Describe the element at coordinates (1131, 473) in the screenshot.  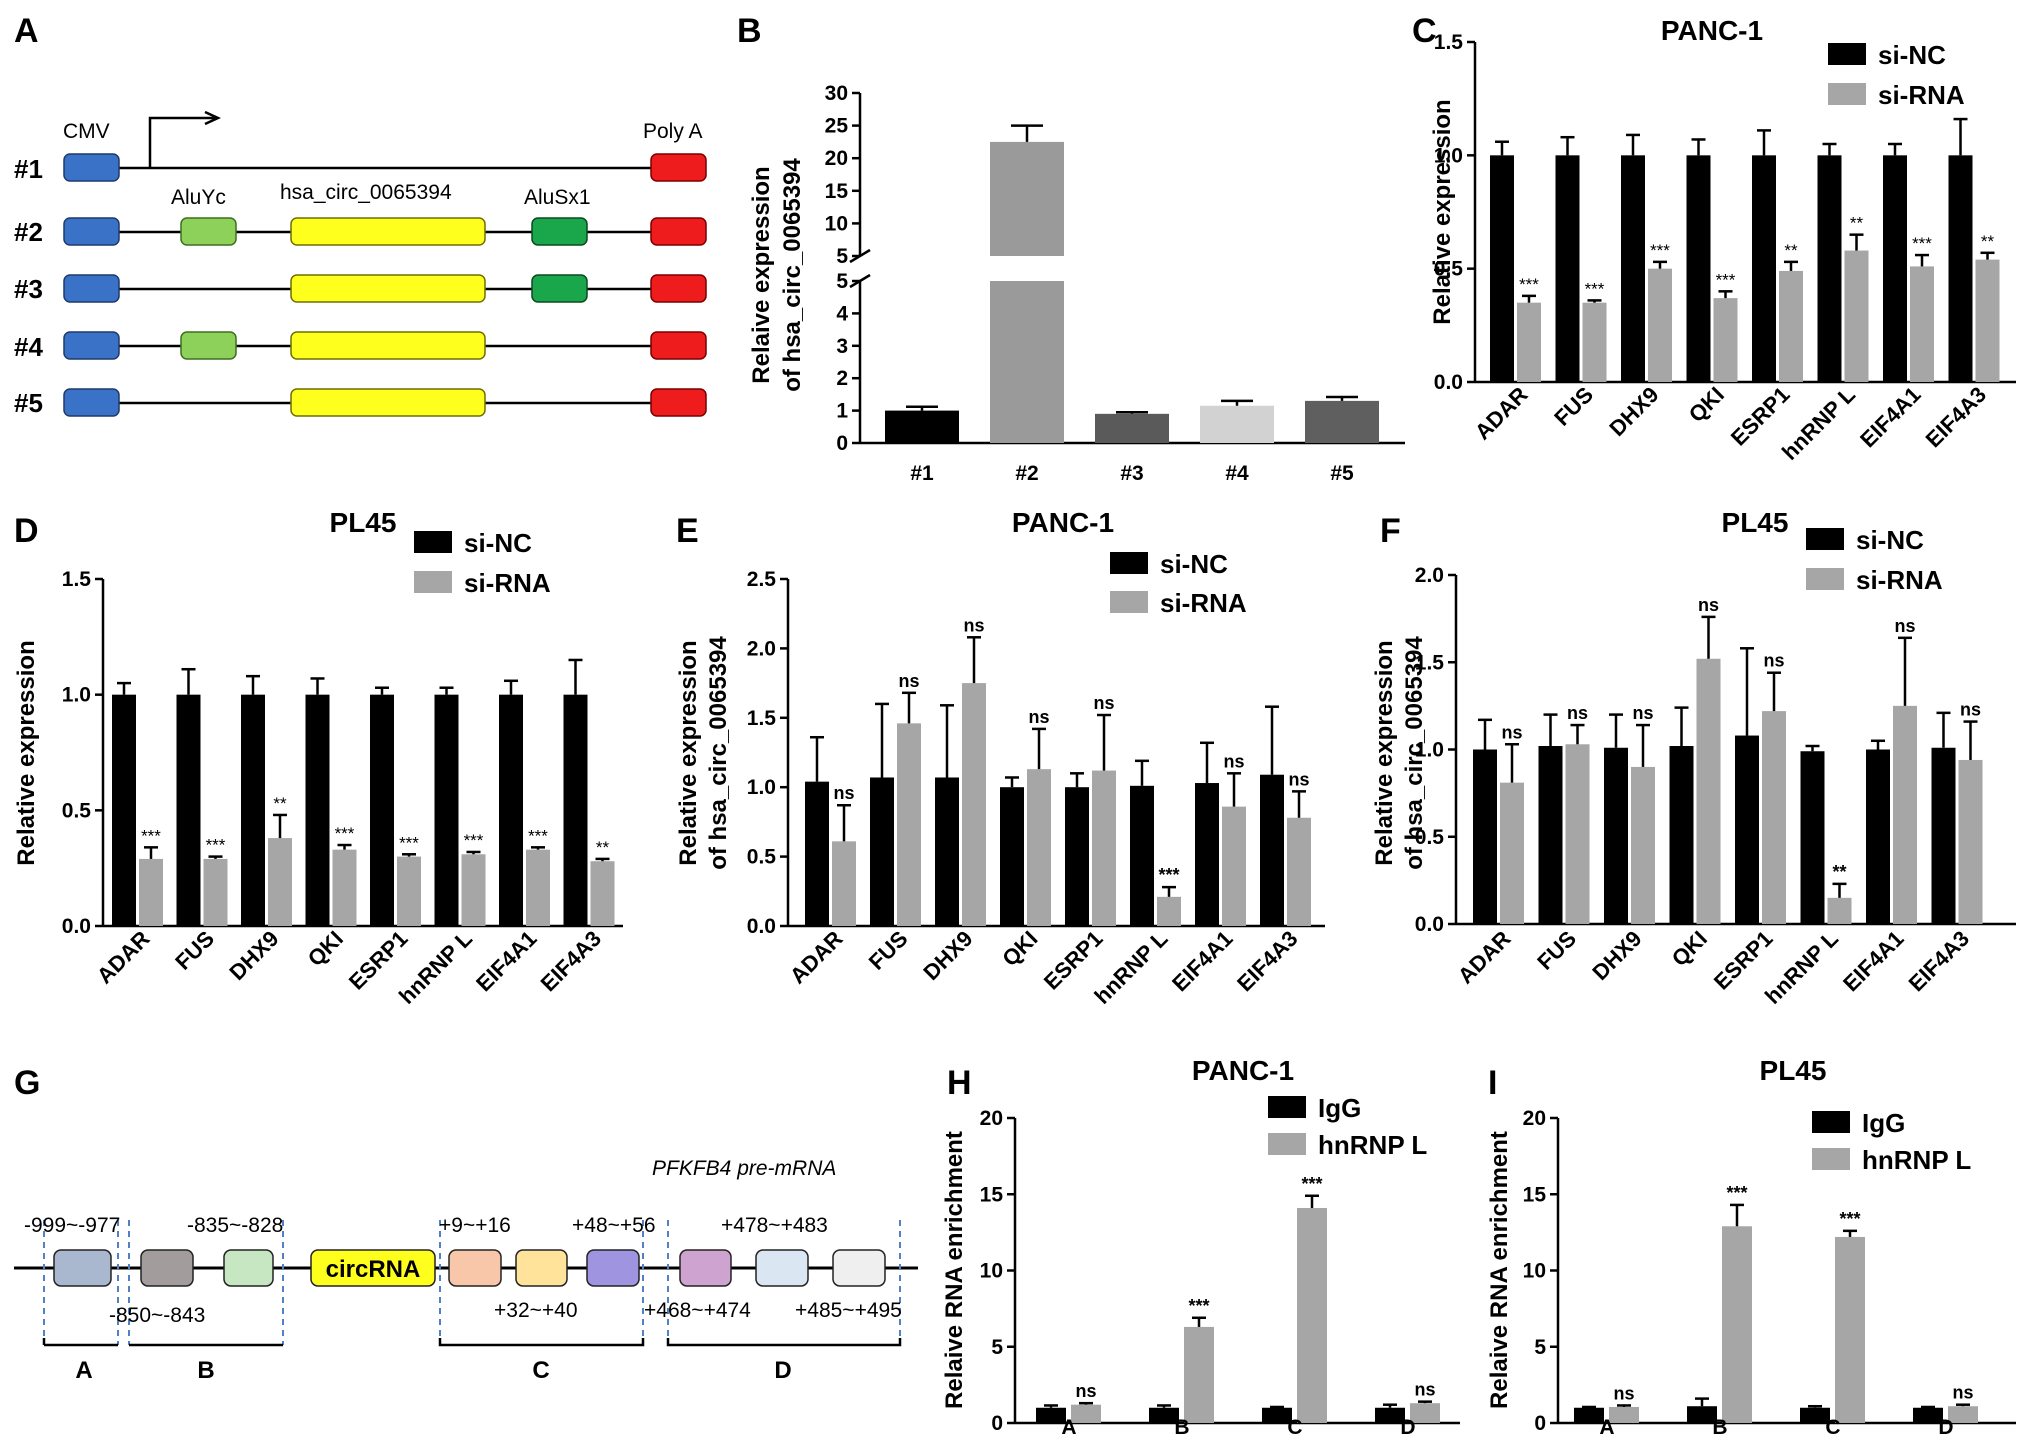
I see `x-tick-label: #3` at that location.